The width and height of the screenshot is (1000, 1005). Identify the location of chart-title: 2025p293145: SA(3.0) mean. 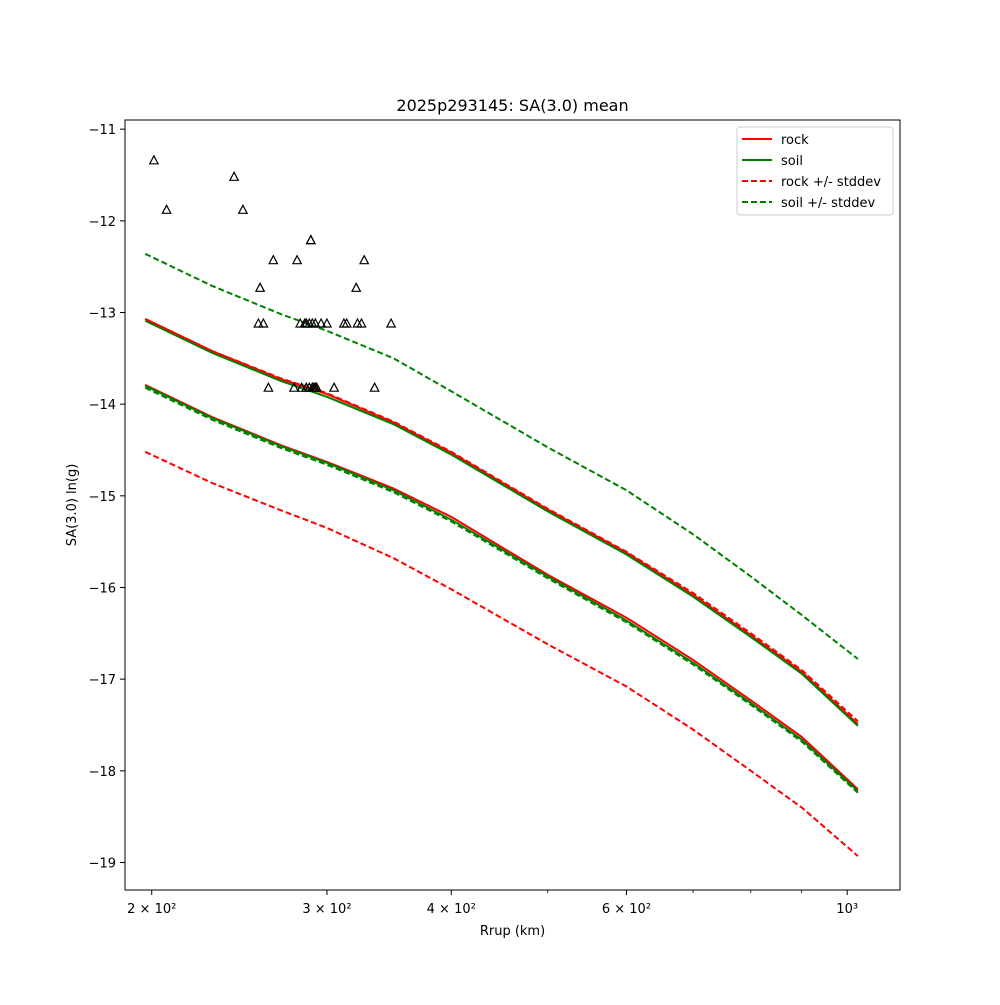
(512, 105).